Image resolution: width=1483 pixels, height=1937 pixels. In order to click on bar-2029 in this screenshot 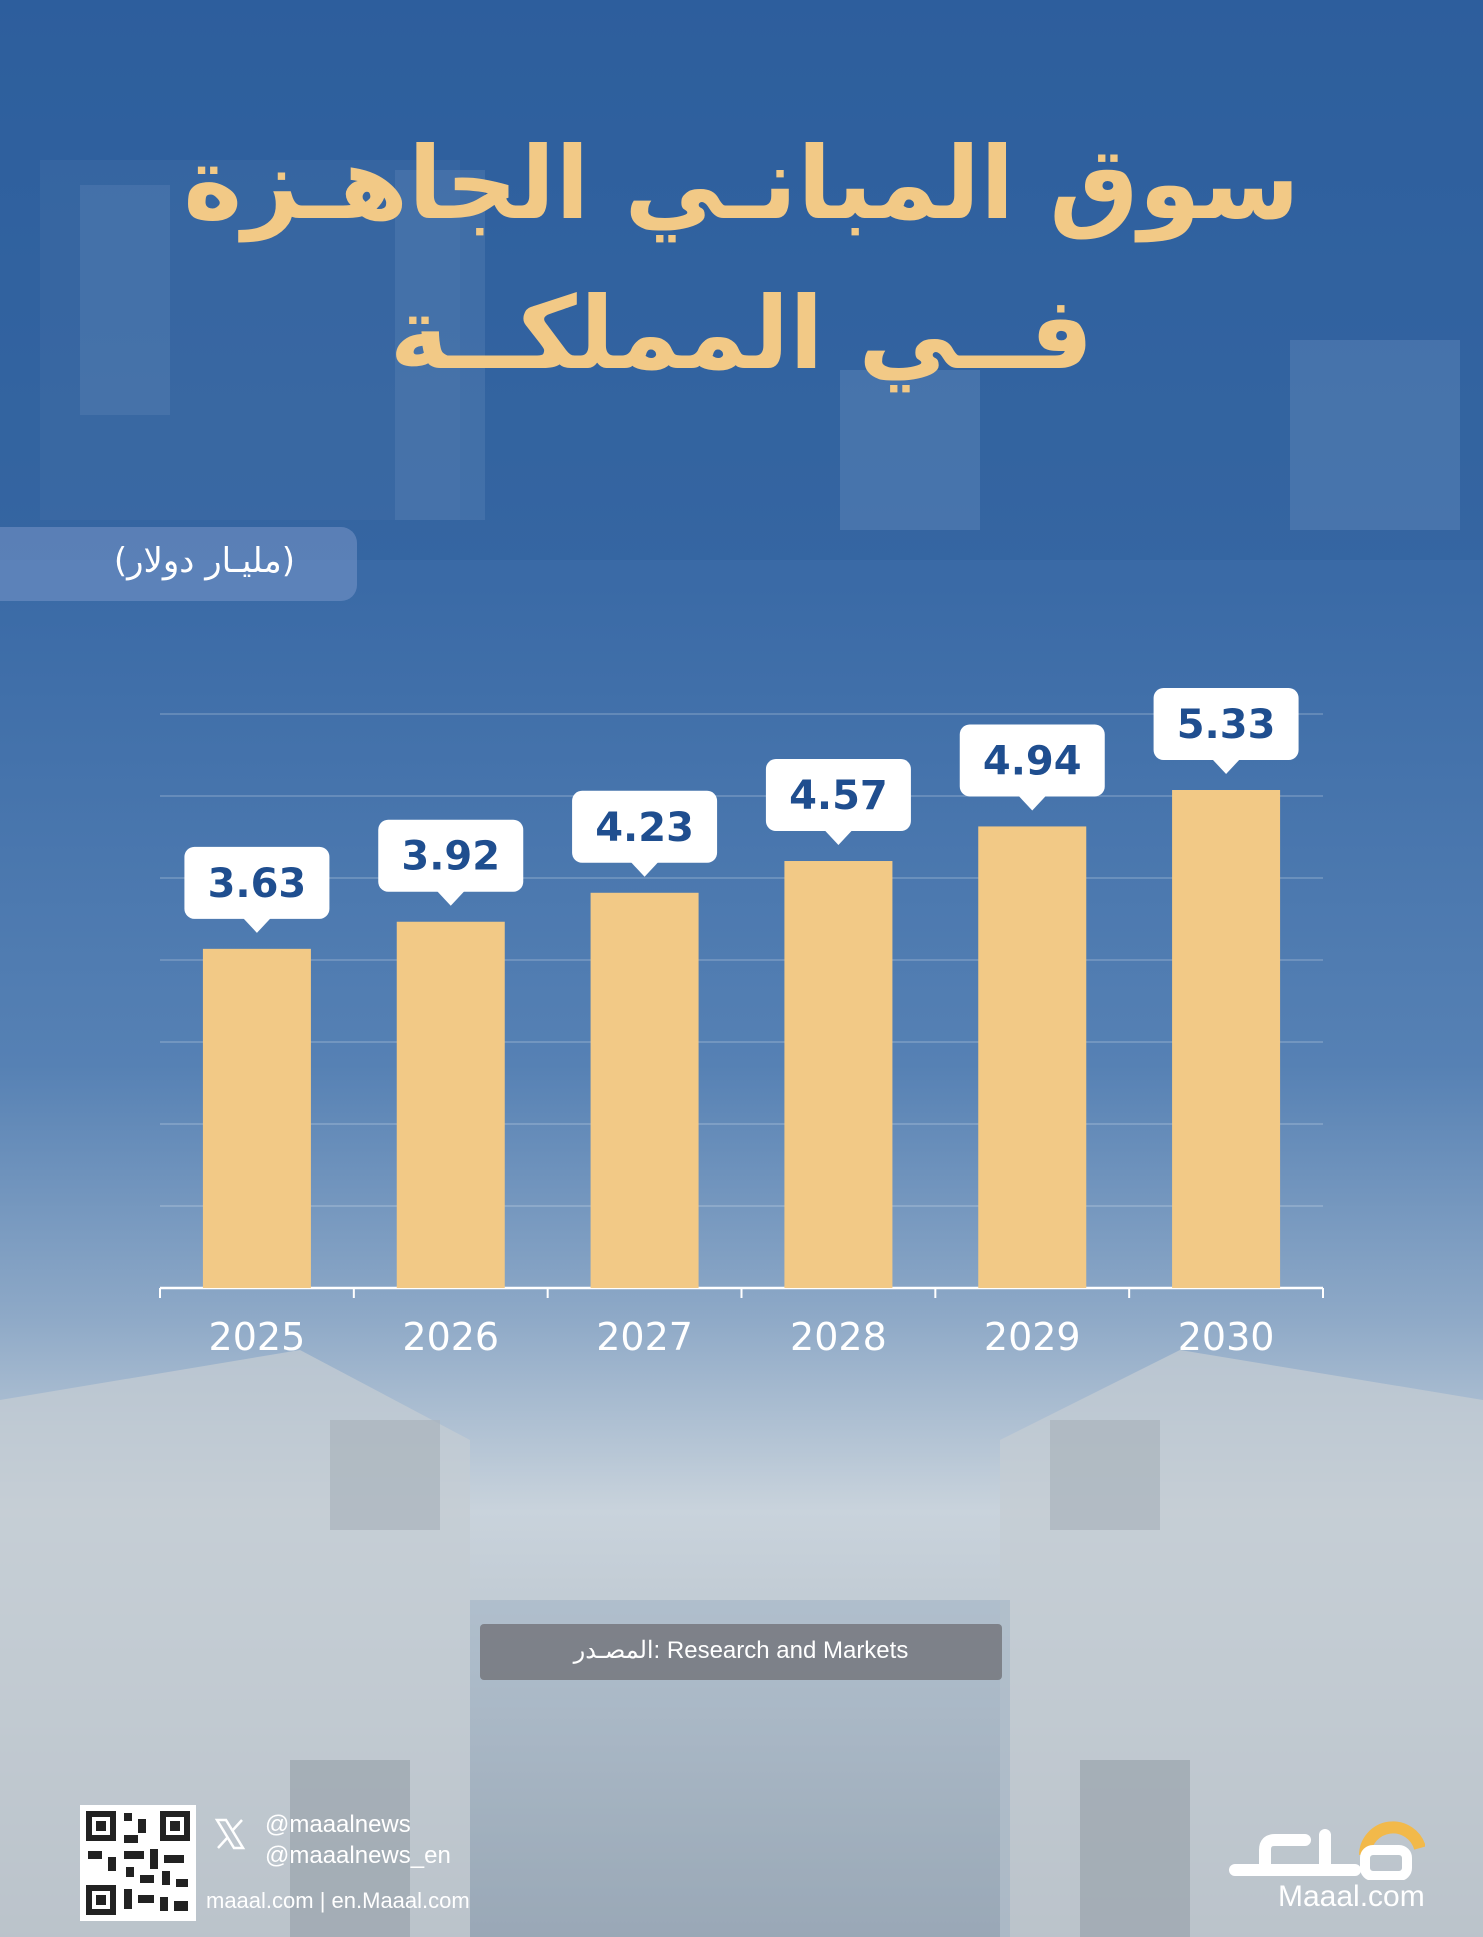, I will do `click(1032, 1057)`.